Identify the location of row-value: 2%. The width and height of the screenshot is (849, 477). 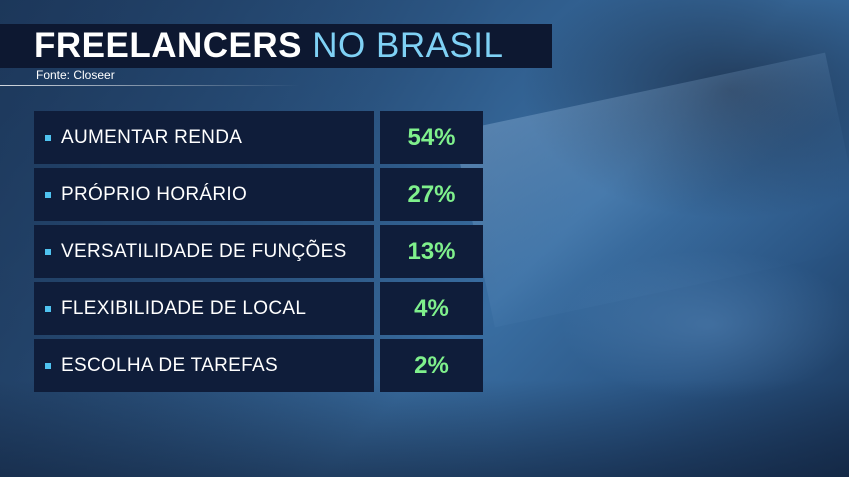
(431, 365).